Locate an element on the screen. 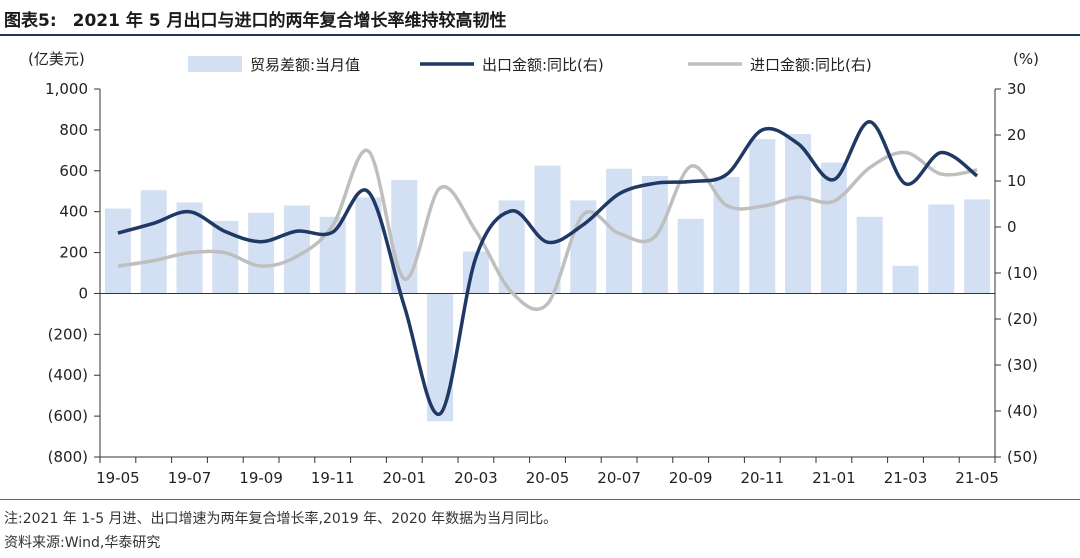 The image size is (1080, 558). legend-label-import: 进口金额:同比(右) is located at coordinates (811, 65).